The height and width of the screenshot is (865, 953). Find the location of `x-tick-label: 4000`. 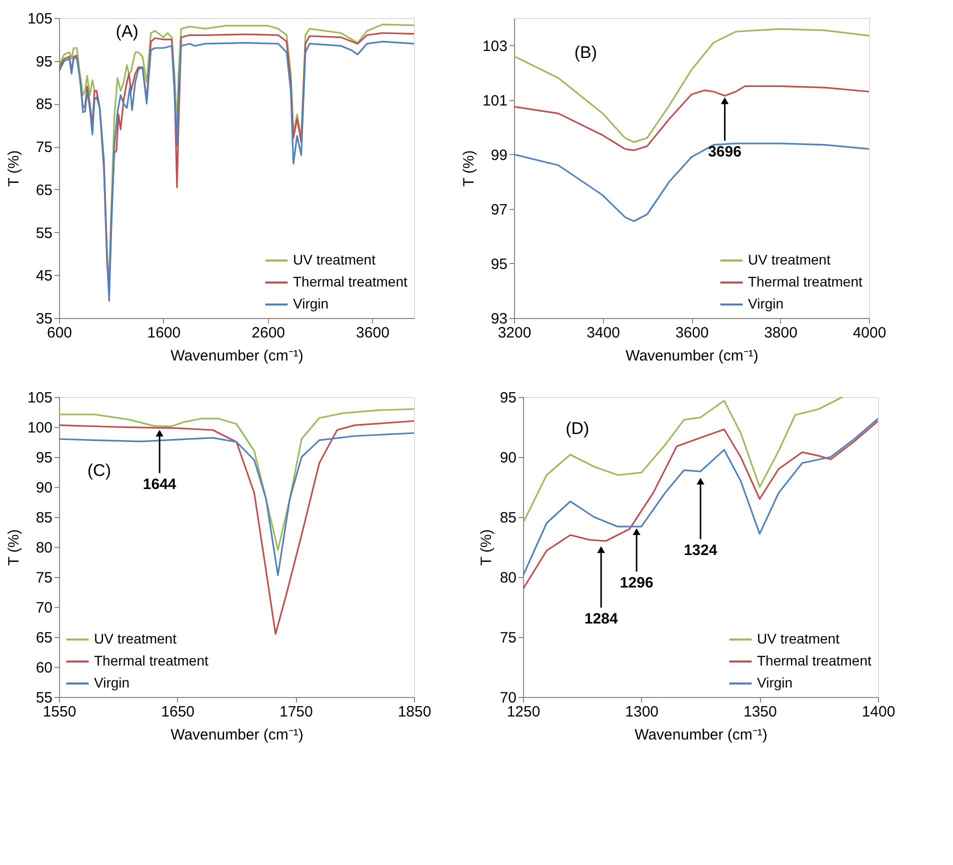

x-tick-label: 4000 is located at coordinates (869, 333).